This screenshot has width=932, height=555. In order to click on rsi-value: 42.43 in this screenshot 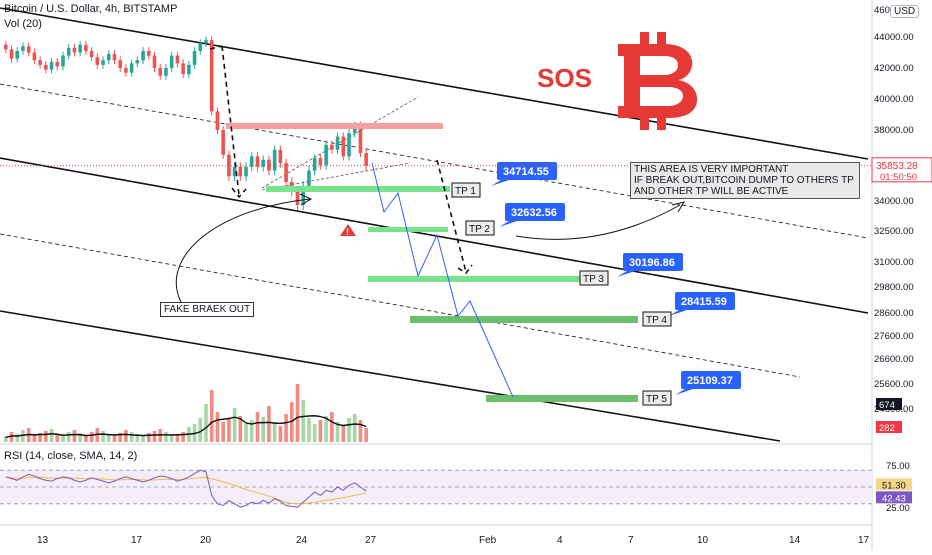, I will do `click(894, 498)`.